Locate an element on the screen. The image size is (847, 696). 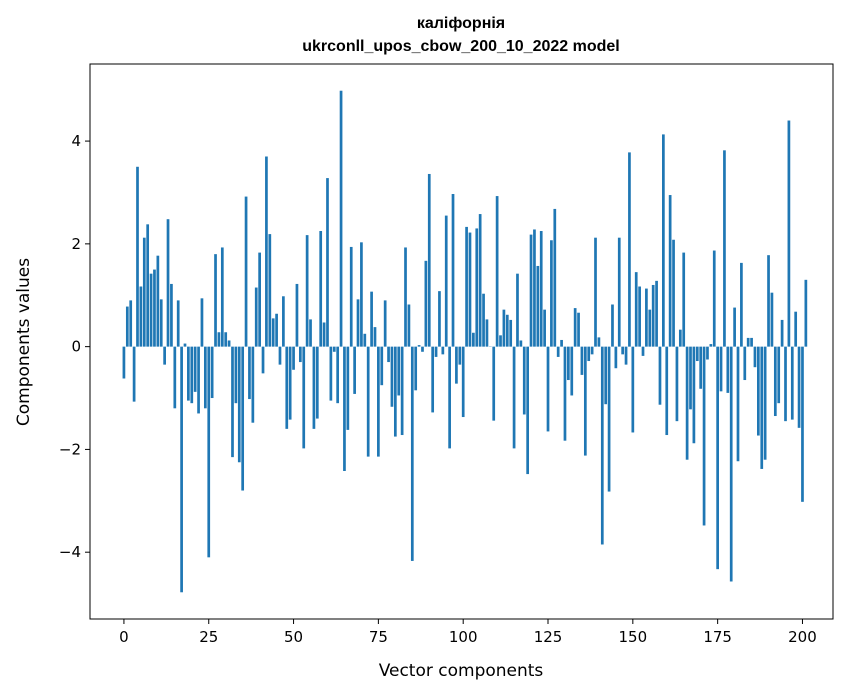
x-tick-label-2: 50 is located at coordinates (293, 637).